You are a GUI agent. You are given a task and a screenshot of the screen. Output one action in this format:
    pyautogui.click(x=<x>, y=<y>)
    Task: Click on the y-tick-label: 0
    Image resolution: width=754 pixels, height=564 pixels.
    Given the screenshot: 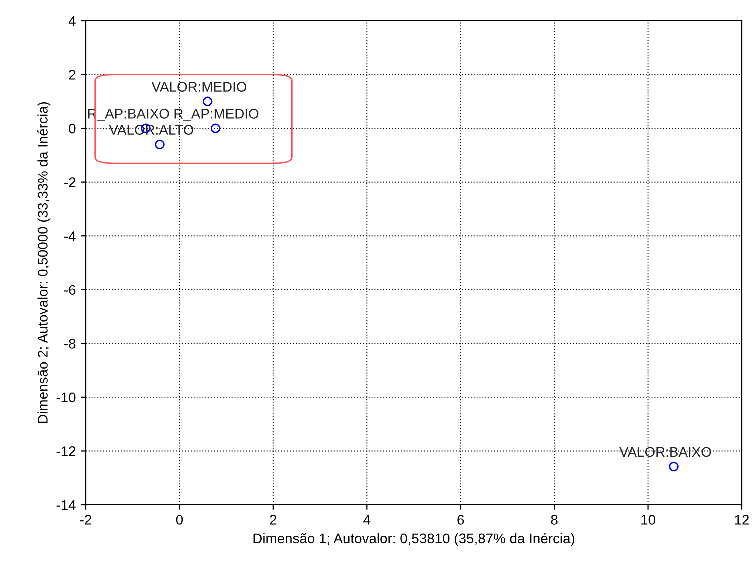 What is the action you would take?
    pyautogui.click(x=72, y=129)
    